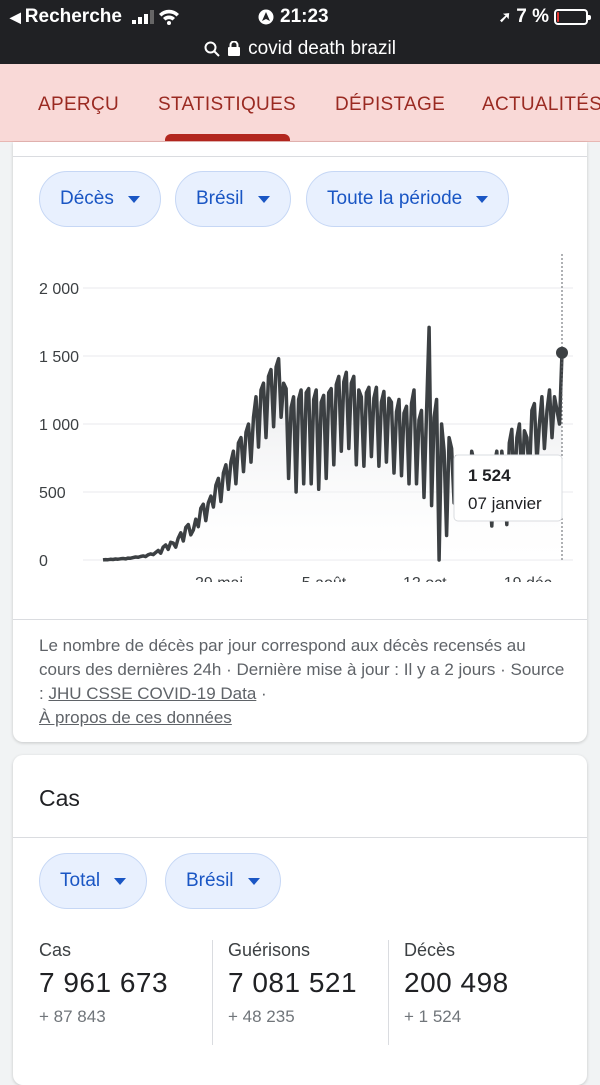 This screenshot has width=600, height=1085. What do you see at coordinates (530, 578) in the screenshot?
I see `x-tick-label: 19 déc.` at bounding box center [530, 578].